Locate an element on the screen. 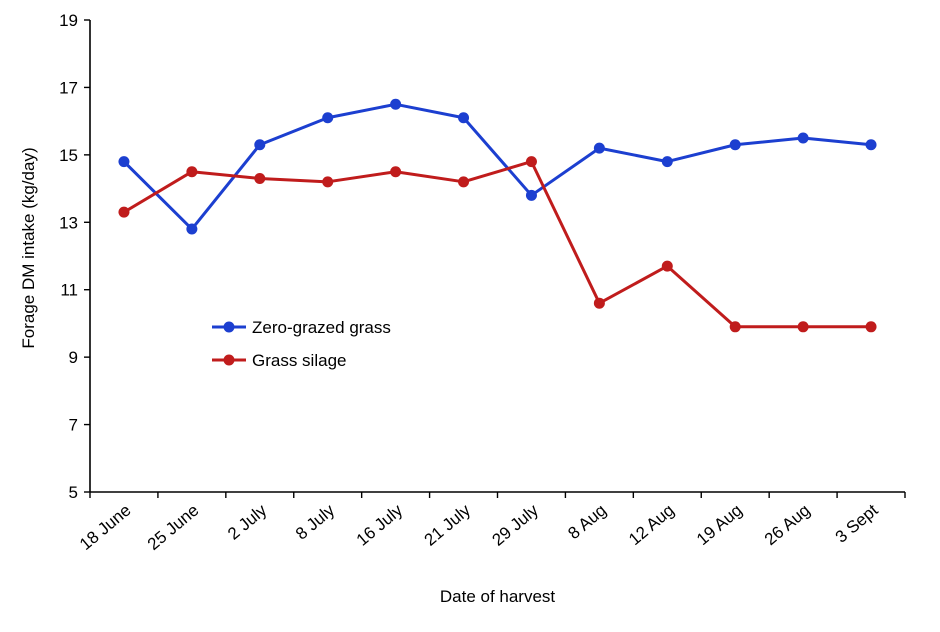 The width and height of the screenshot is (940, 632). y-tick-label: 17 is located at coordinates (68, 87).